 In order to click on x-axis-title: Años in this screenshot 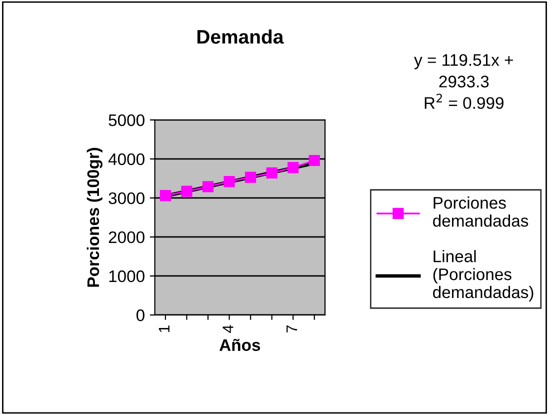, I will do `click(239, 344)`.